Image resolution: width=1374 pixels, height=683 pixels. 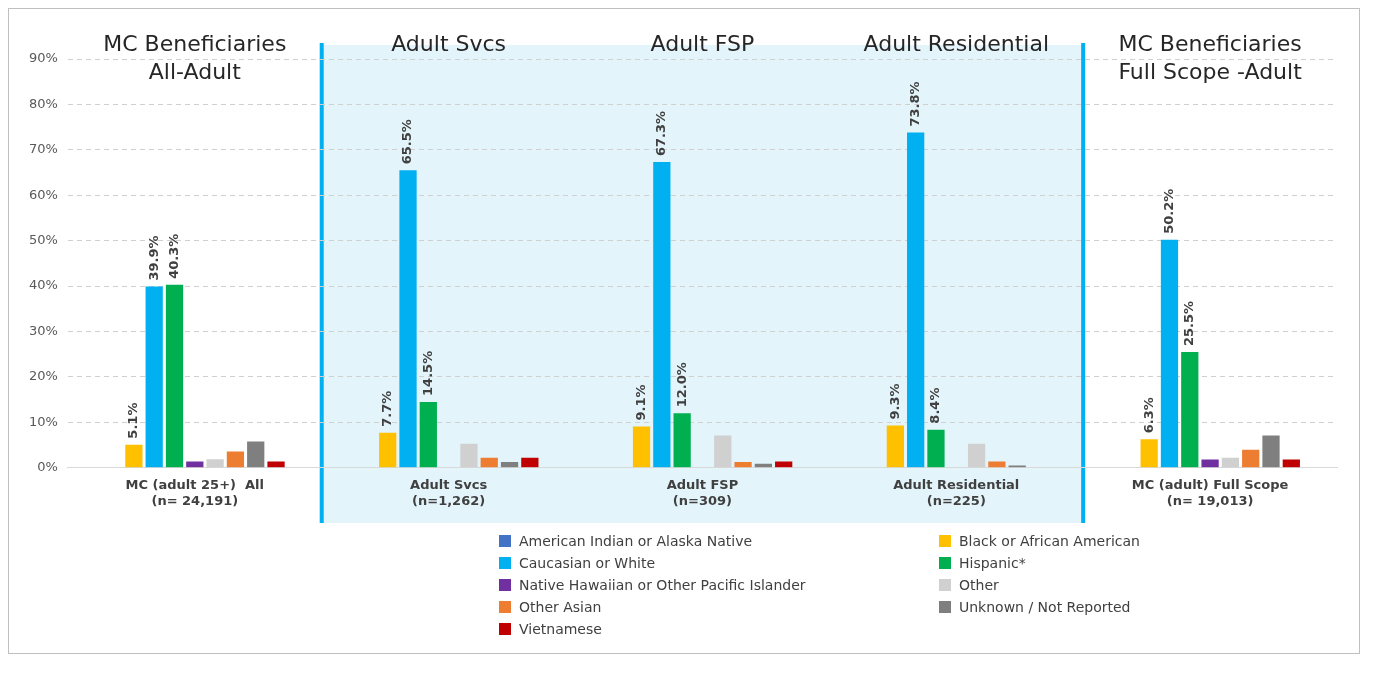 I want to click on x-tick-label: Adult FSP (n=309), so click(x=702, y=492).